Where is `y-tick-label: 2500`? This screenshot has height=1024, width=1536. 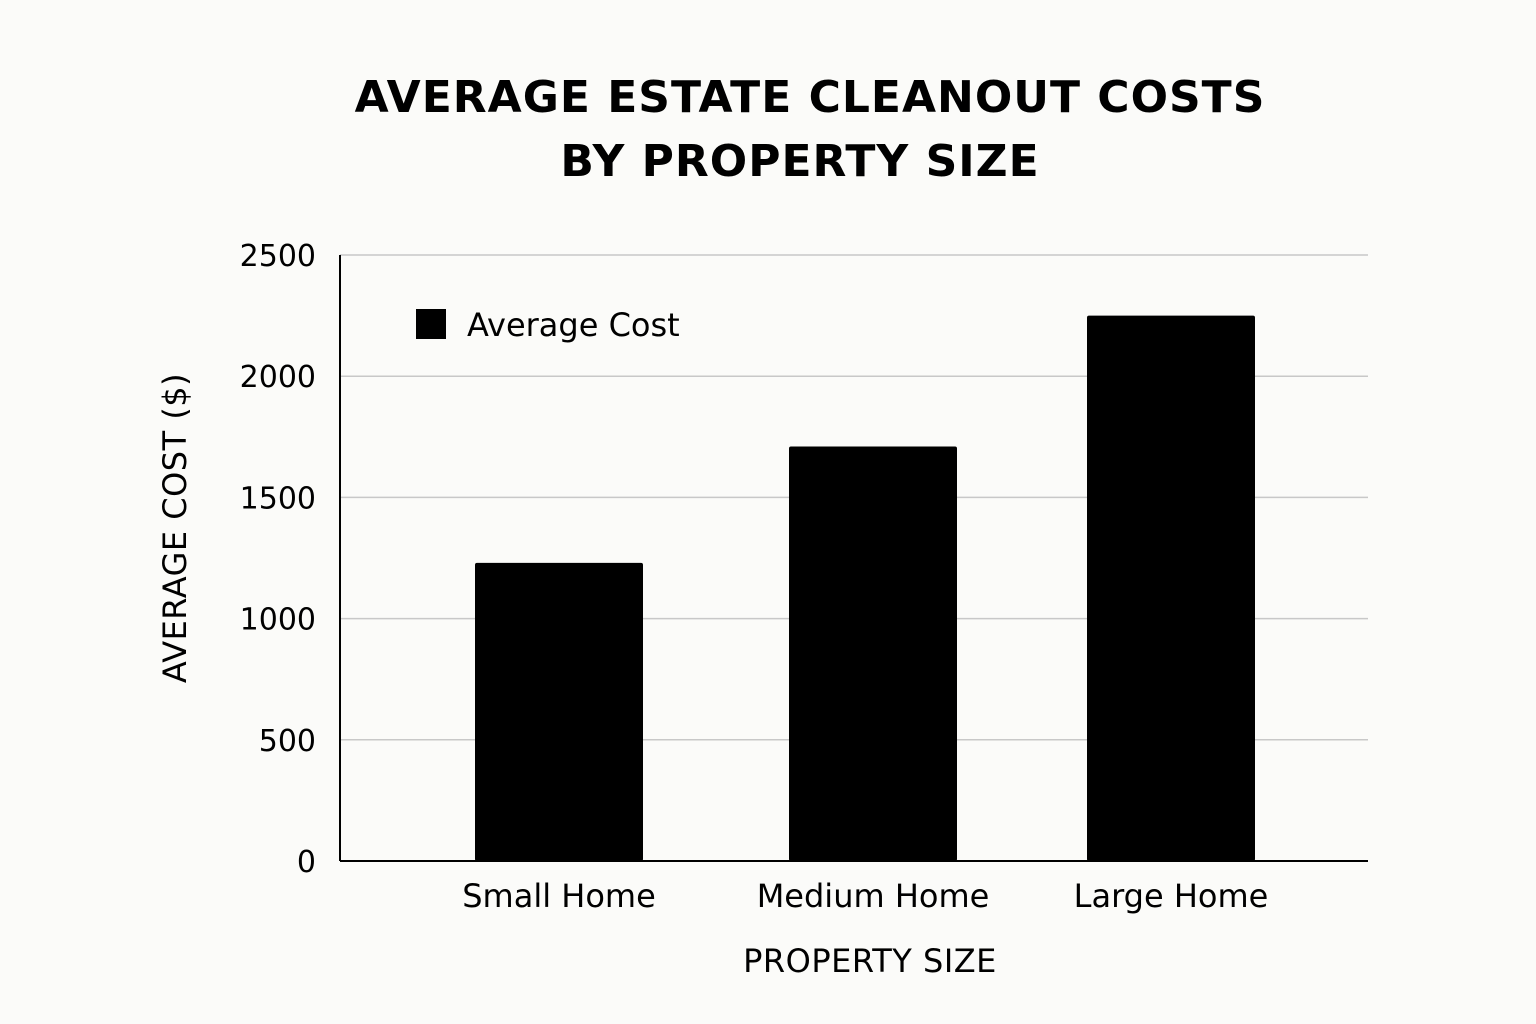 y-tick-label: 2500 is located at coordinates (278, 256).